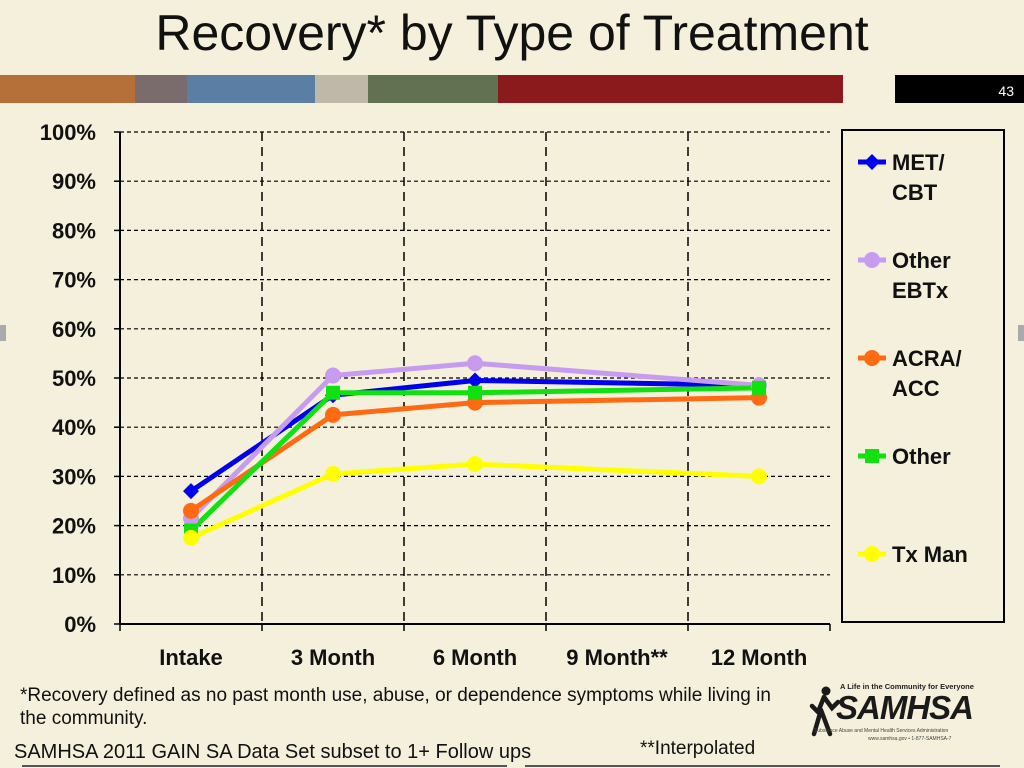 The width and height of the screenshot is (1024, 768). What do you see at coordinates (759, 657) in the screenshot?
I see `x-tick-label: 12 Month` at bounding box center [759, 657].